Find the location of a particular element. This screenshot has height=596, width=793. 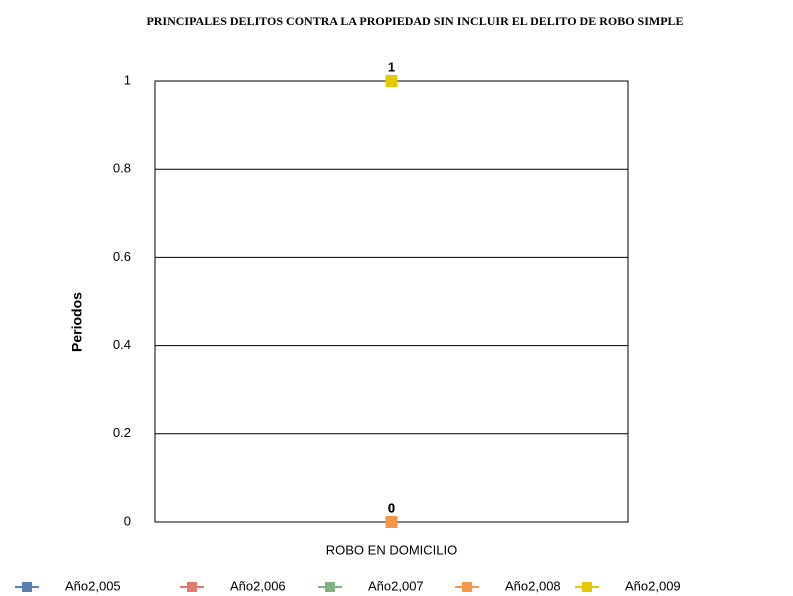

data-label: 0 is located at coordinates (391, 507).